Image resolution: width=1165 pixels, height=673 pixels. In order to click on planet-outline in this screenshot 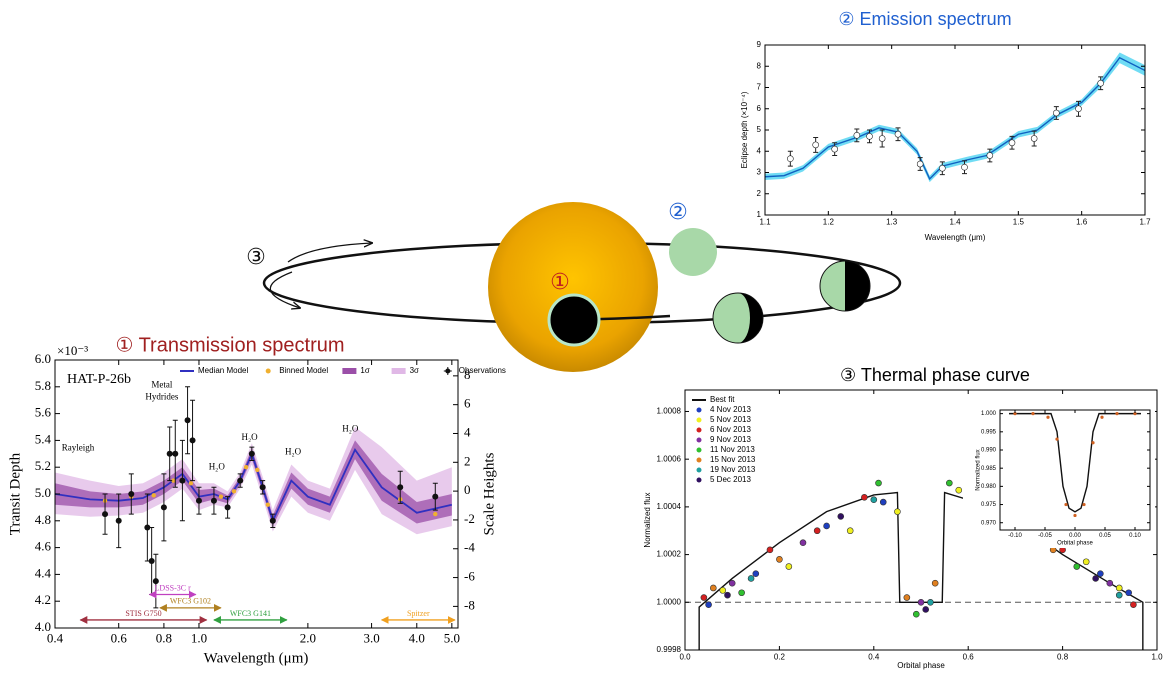, I will do `click(738, 318)`.